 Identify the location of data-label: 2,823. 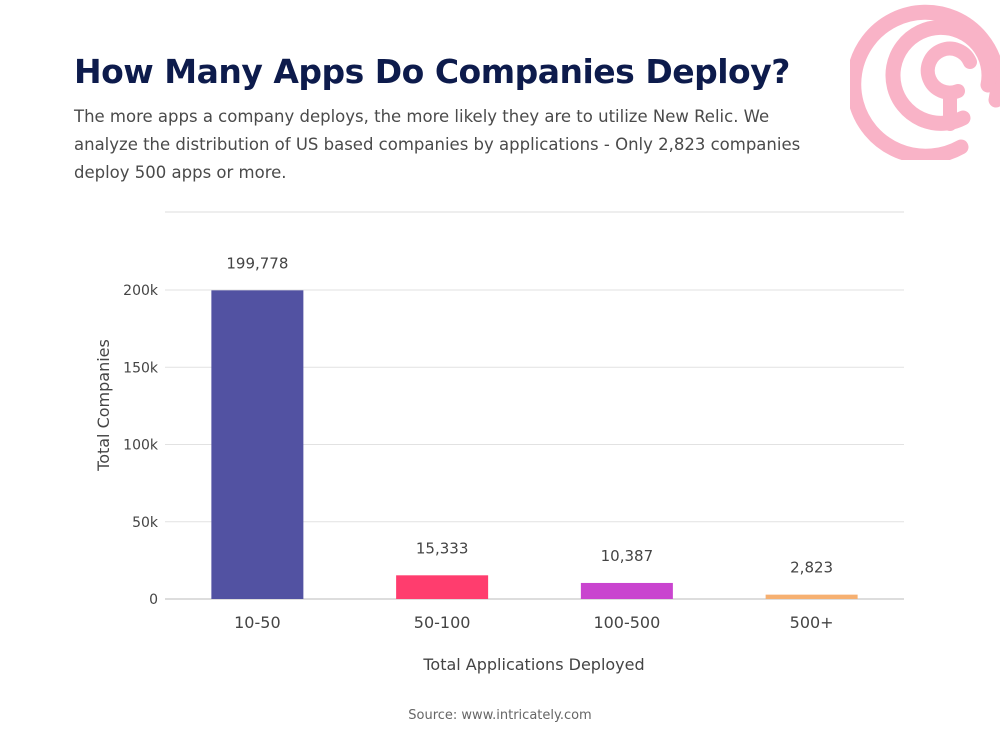
(811, 568).